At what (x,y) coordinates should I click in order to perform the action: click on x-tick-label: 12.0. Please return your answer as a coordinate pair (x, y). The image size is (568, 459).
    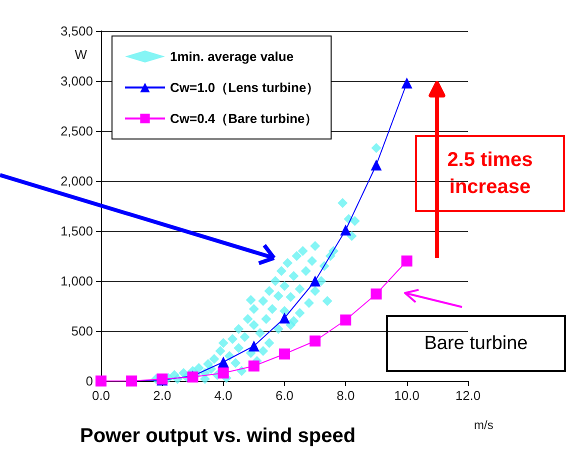
    Looking at the image, I should click on (468, 395).